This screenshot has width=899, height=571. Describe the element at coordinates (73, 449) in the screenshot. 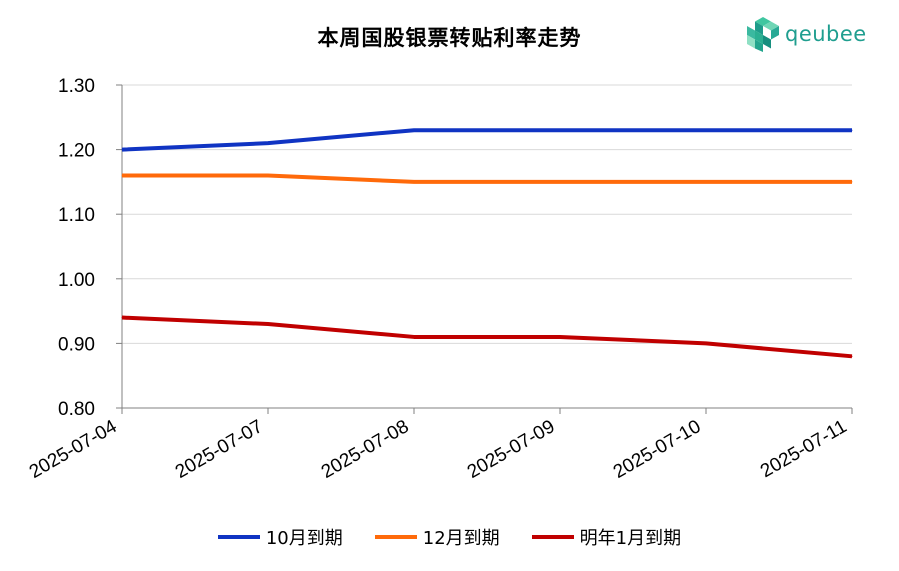

I see `x-tick-label: 2025-07-04` at that location.